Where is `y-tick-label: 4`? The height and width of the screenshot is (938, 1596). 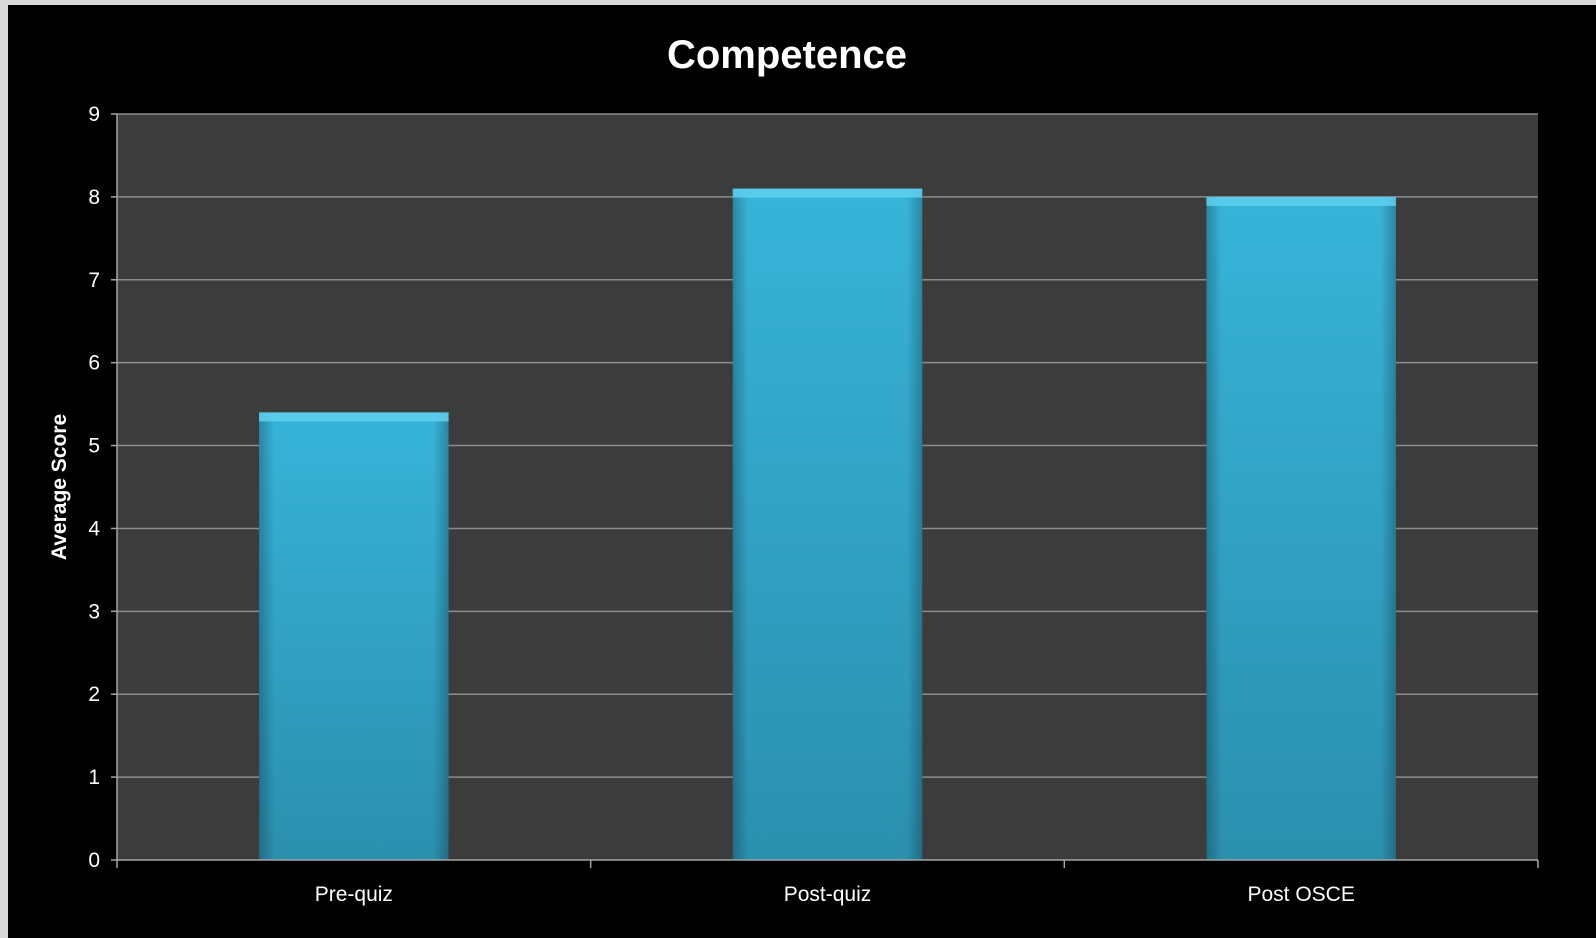
y-tick-label: 4 is located at coordinates (94, 528).